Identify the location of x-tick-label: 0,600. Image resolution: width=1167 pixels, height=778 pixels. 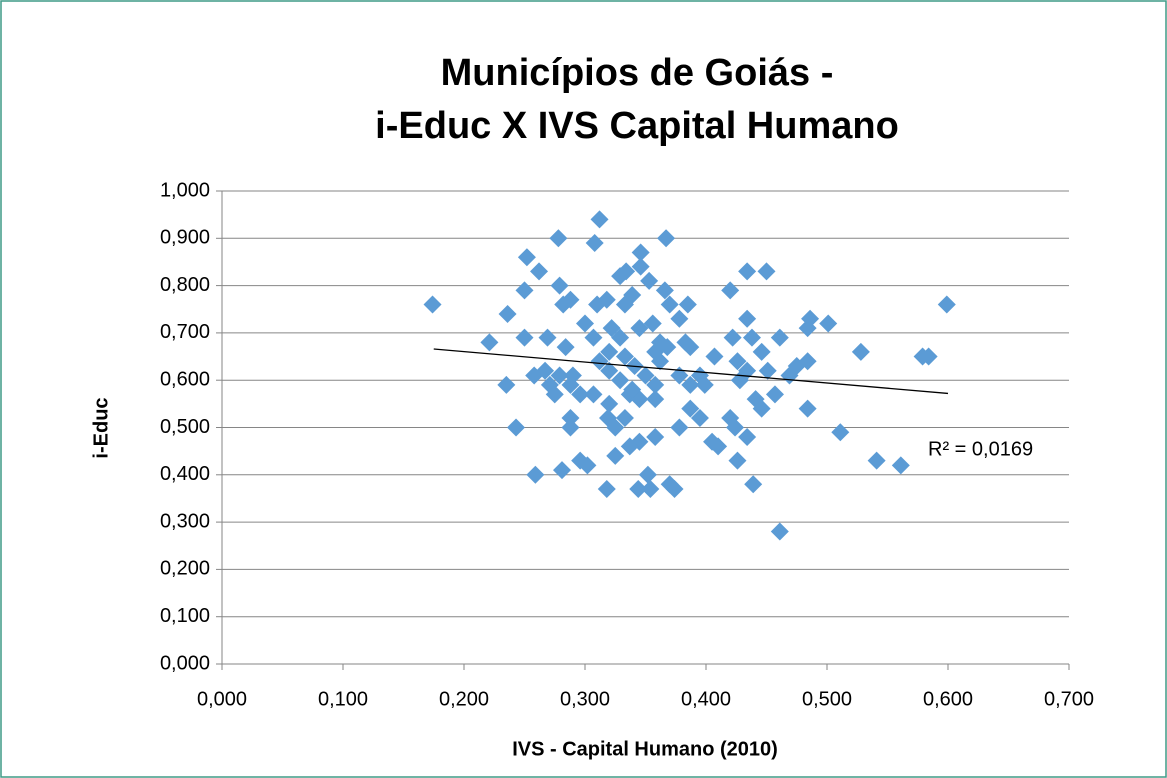
(948, 699).